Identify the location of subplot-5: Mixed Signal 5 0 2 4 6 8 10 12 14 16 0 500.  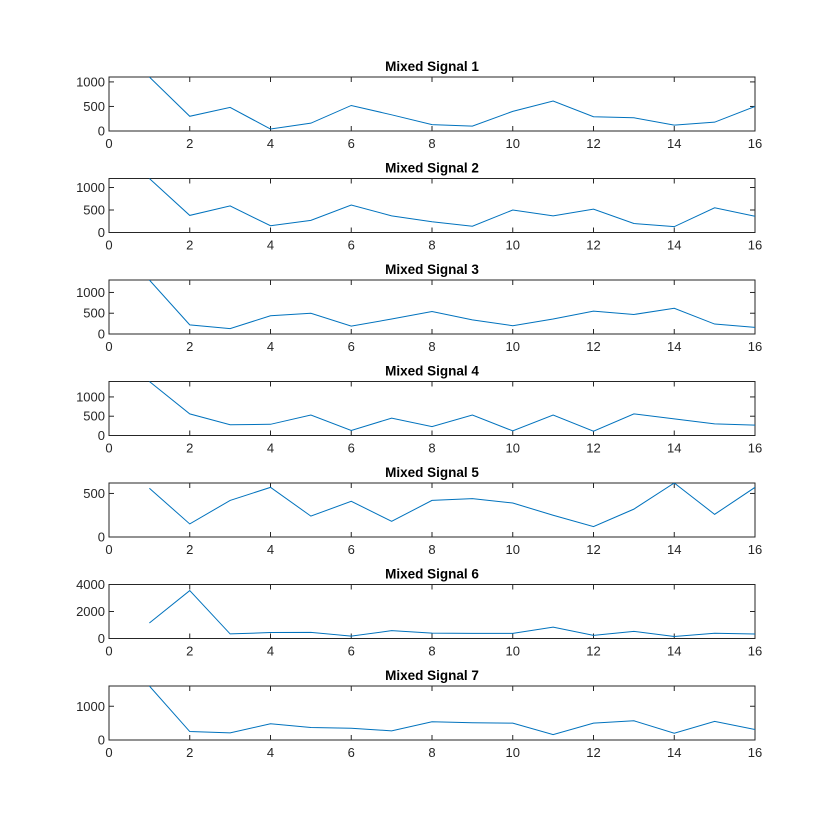
(422, 511).